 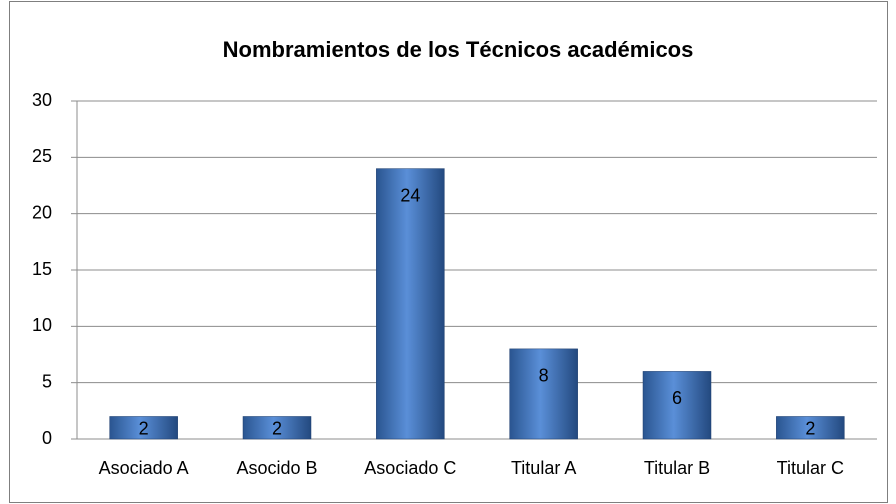 What do you see at coordinates (410, 195) in the screenshot?
I see `data-label: 24` at bounding box center [410, 195].